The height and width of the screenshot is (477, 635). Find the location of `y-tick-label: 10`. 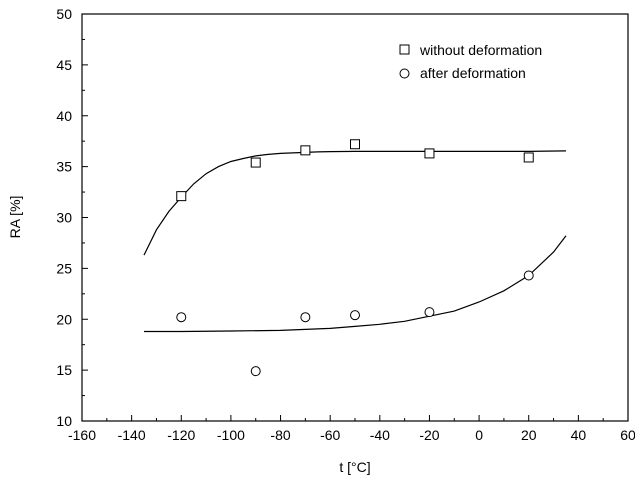

y-tick-label: 10 is located at coordinates (64, 421).